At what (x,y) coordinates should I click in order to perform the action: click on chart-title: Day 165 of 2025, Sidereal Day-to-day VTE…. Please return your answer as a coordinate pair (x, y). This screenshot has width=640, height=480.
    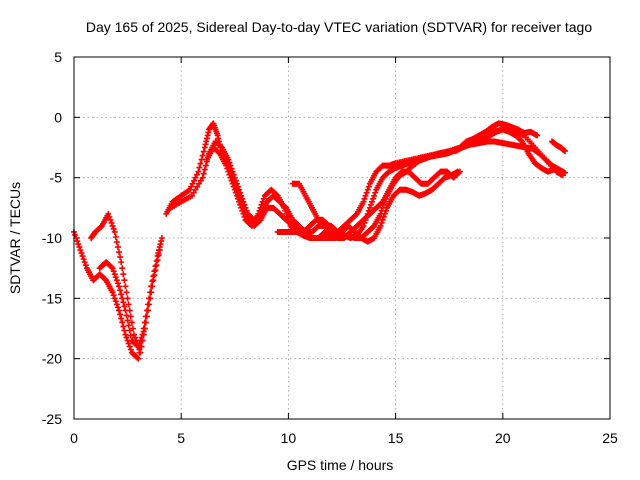
    Looking at the image, I should click on (339, 27).